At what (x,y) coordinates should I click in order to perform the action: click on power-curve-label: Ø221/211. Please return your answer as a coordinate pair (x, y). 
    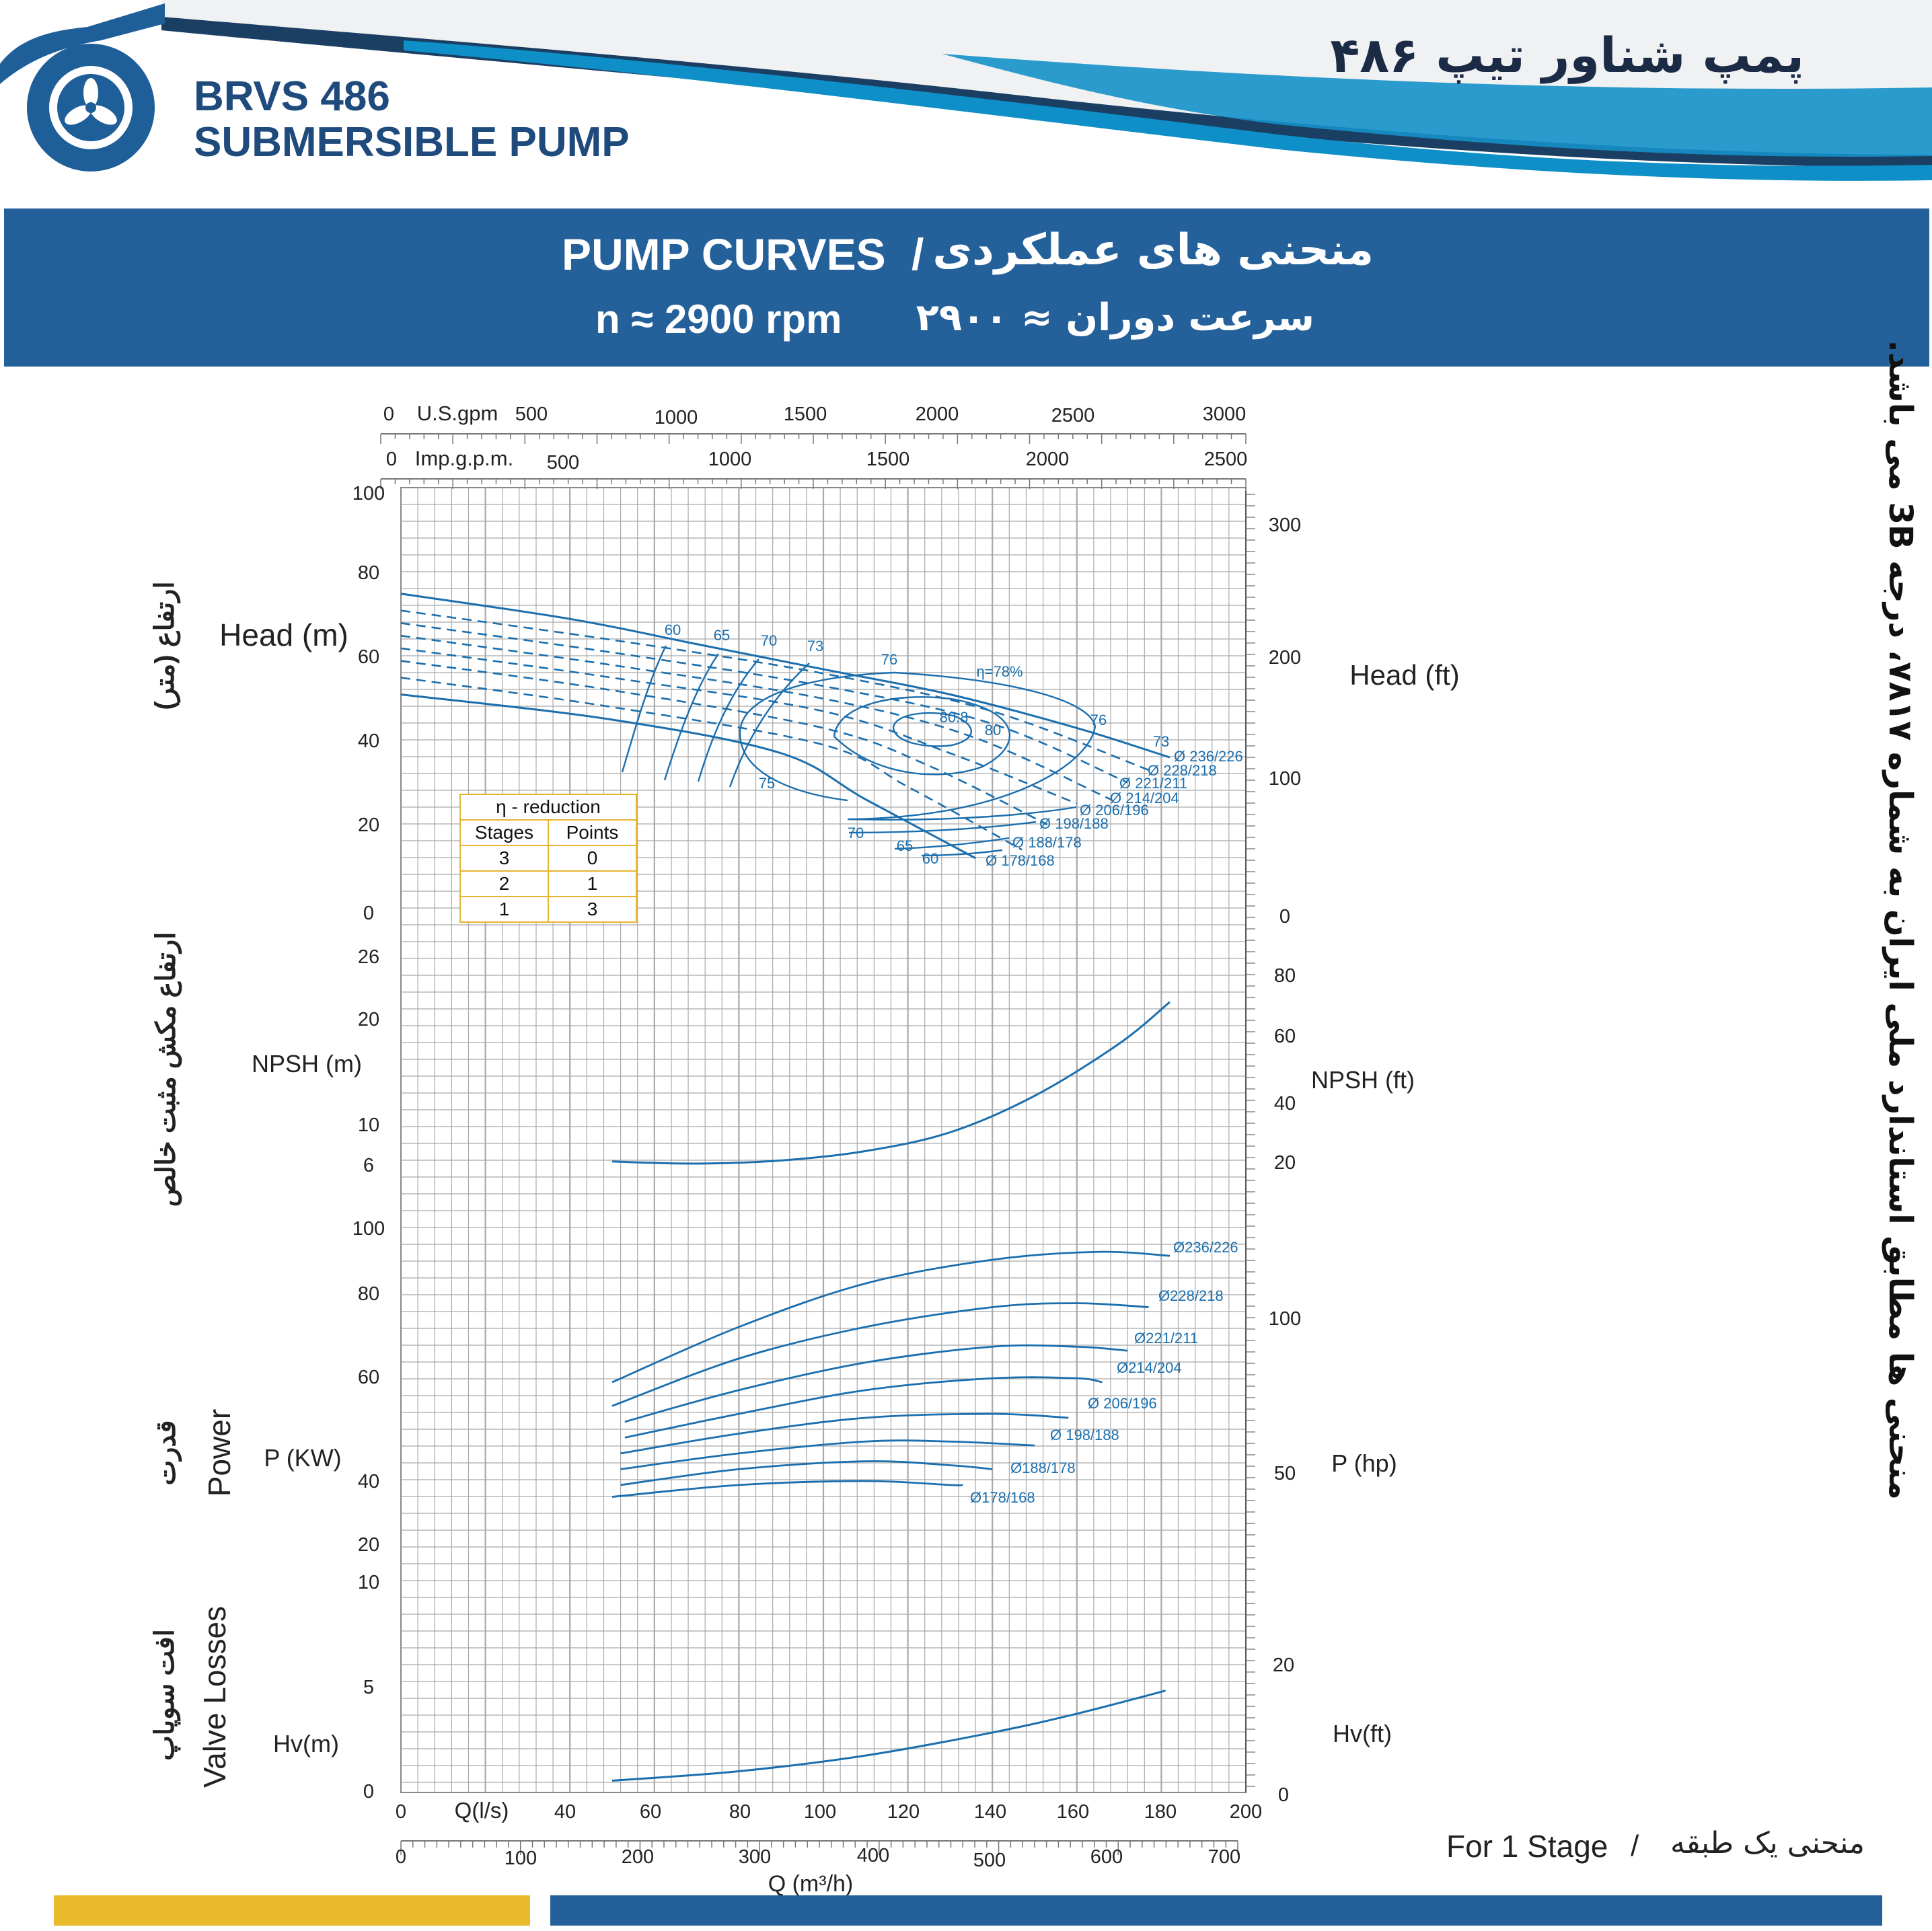
    Looking at the image, I should click on (1166, 1338).